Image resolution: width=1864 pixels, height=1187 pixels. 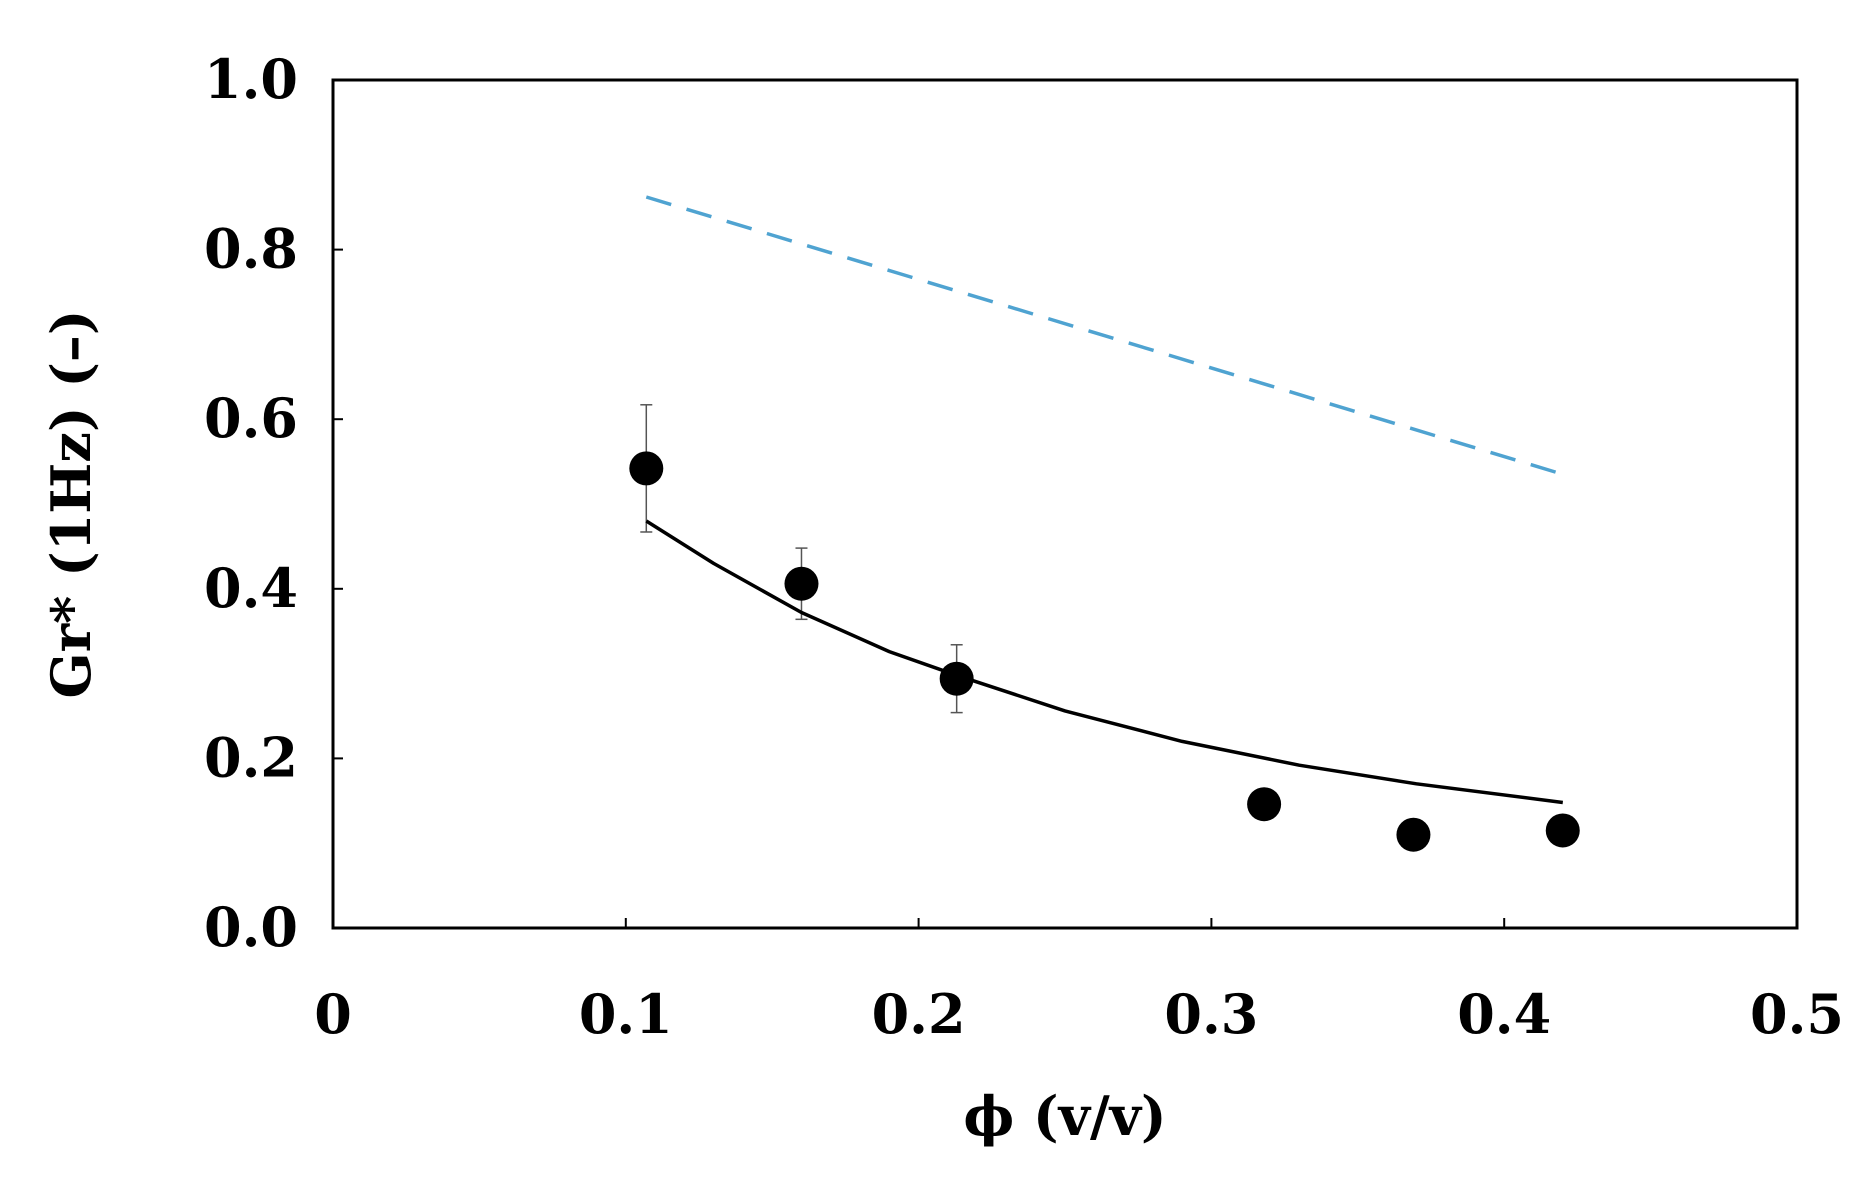 What do you see at coordinates (1504, 1014) in the screenshot?
I see `x-tick-label: 0.4` at bounding box center [1504, 1014].